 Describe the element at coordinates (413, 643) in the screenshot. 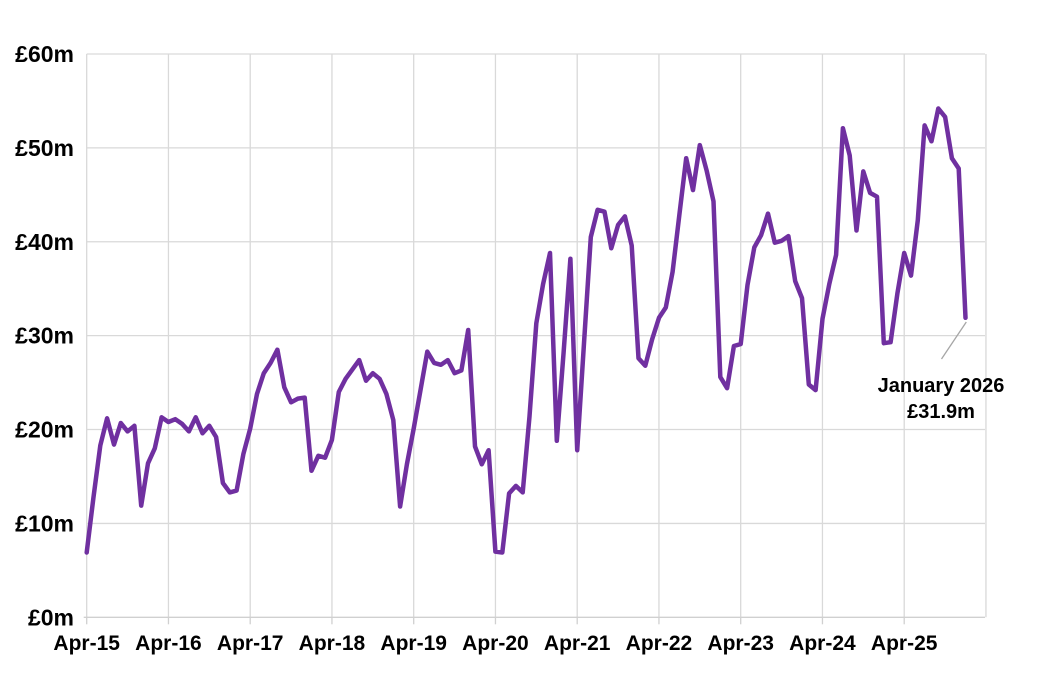

I see `x-axis-label-Apr-19: Apr-19` at that location.